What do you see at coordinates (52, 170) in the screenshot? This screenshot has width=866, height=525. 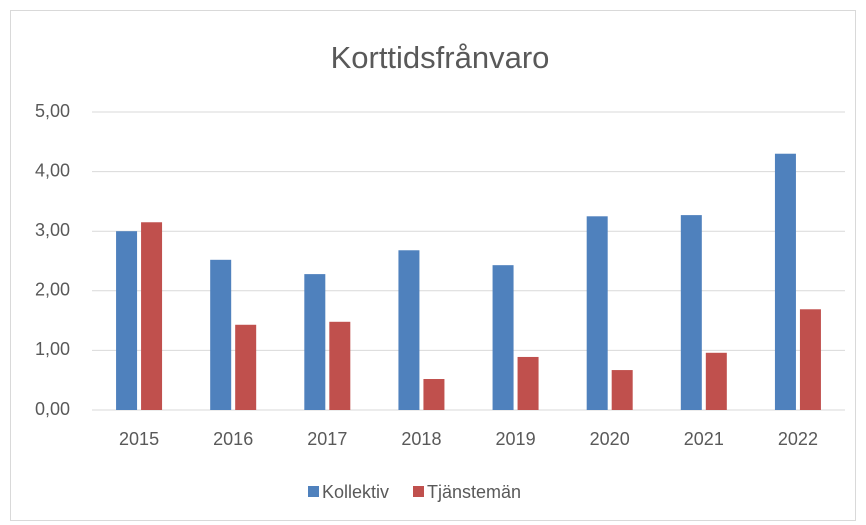 I see `y-tick-label: 4,00` at bounding box center [52, 170].